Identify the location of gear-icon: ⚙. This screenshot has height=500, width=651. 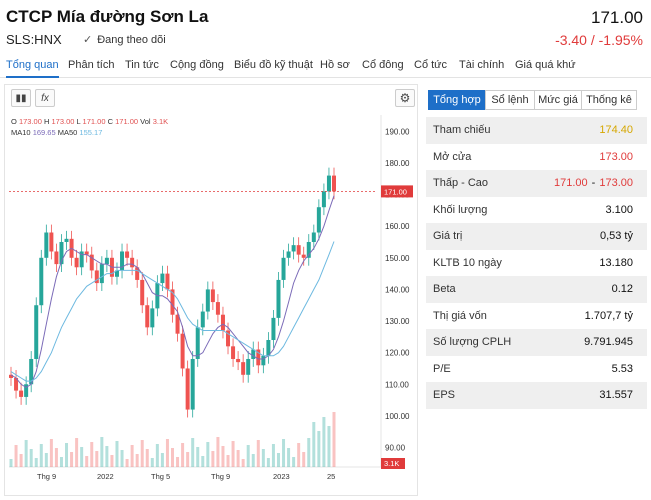
(405, 98).